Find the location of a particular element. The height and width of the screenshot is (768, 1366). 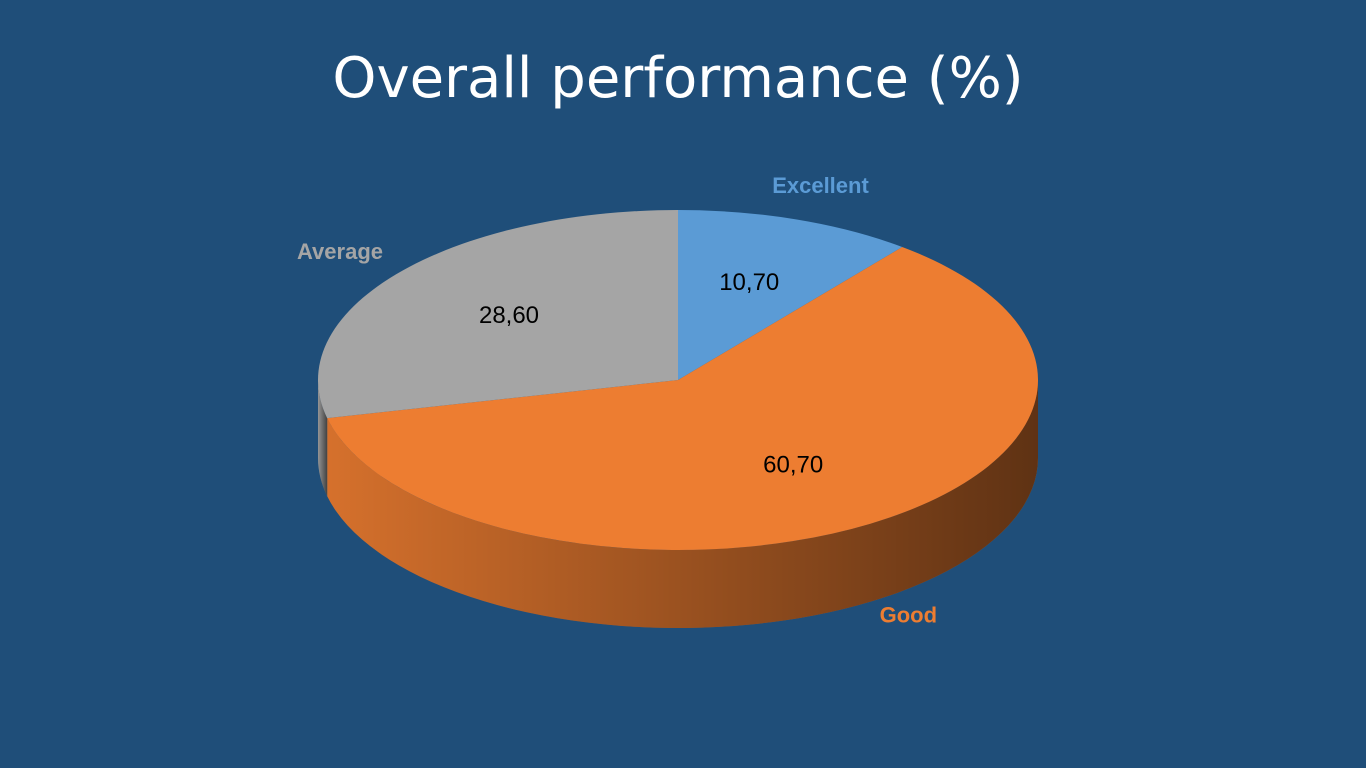

value-label: 10,70 is located at coordinates (749, 282).